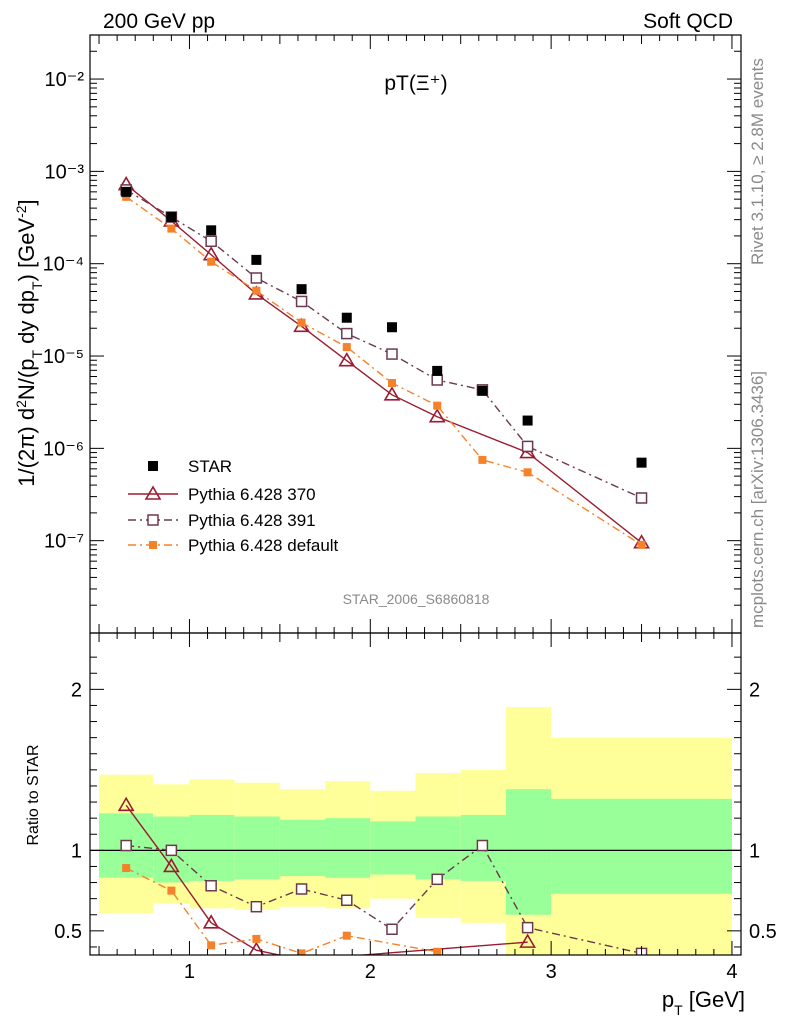 The width and height of the screenshot is (786, 1024). Describe the element at coordinates (63, 357) in the screenshot. I see `y-tick-label: 10⁻⁵` at that location.